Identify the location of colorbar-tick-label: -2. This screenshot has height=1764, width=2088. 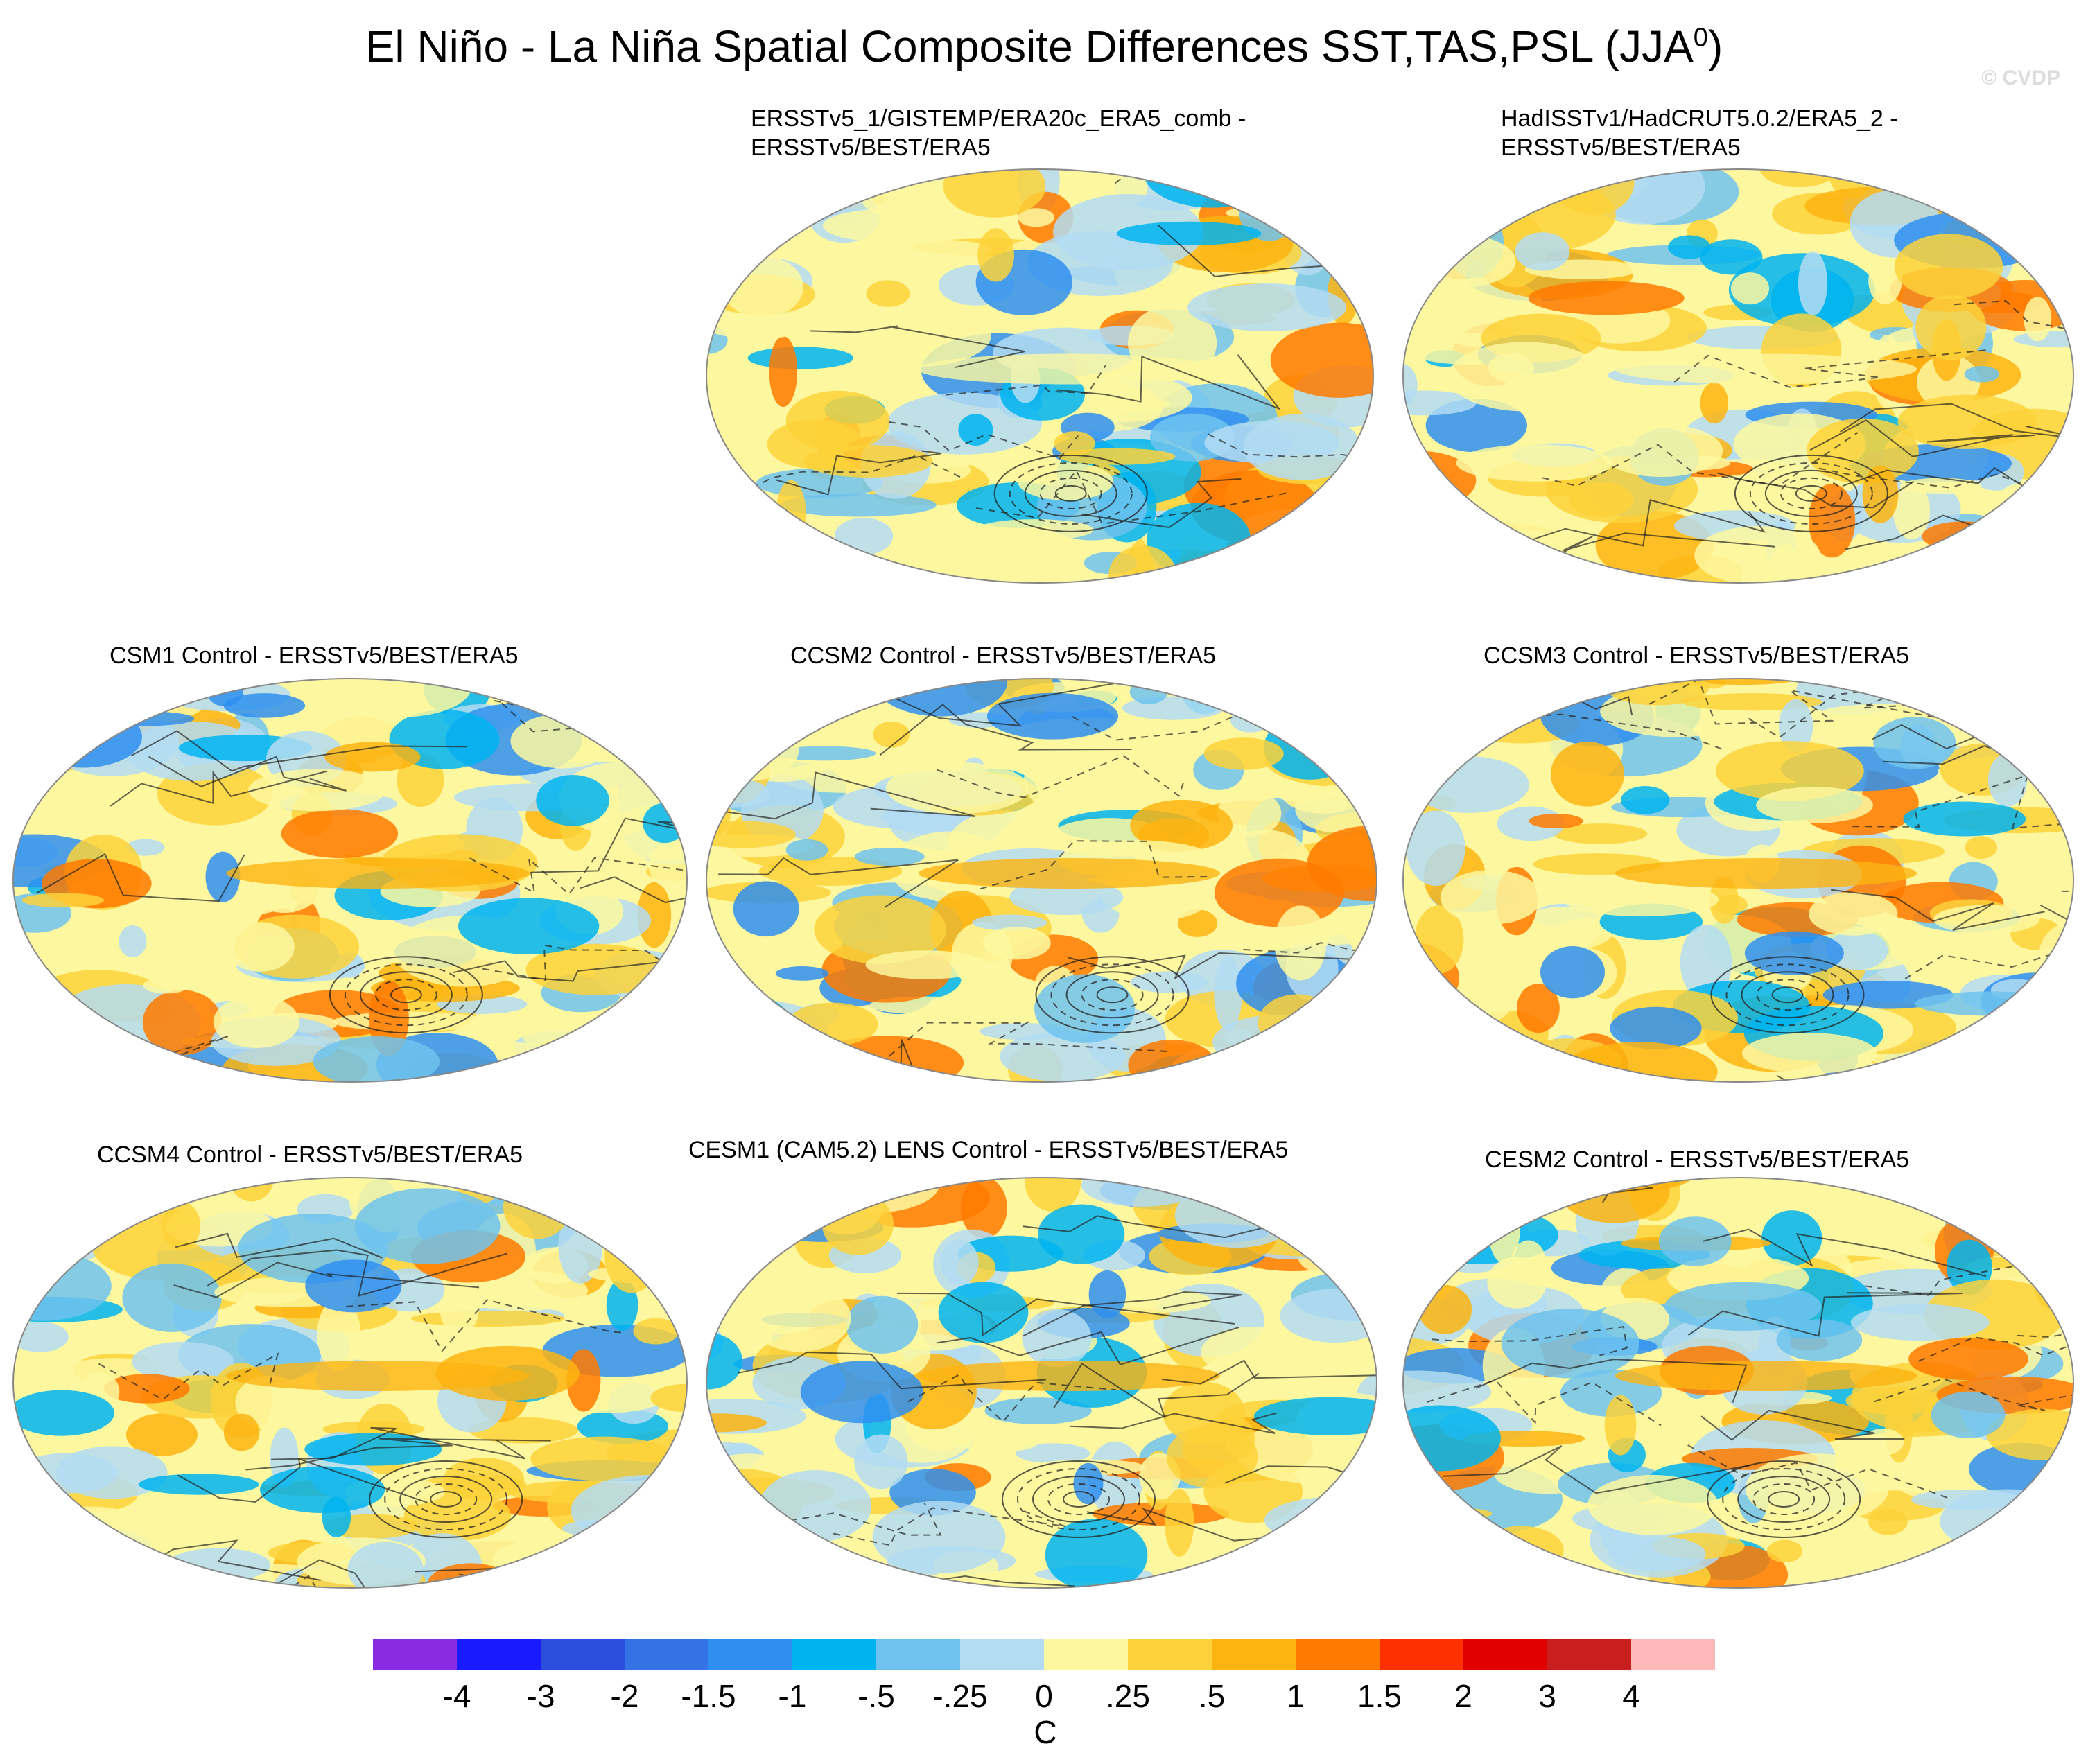
(624, 1696).